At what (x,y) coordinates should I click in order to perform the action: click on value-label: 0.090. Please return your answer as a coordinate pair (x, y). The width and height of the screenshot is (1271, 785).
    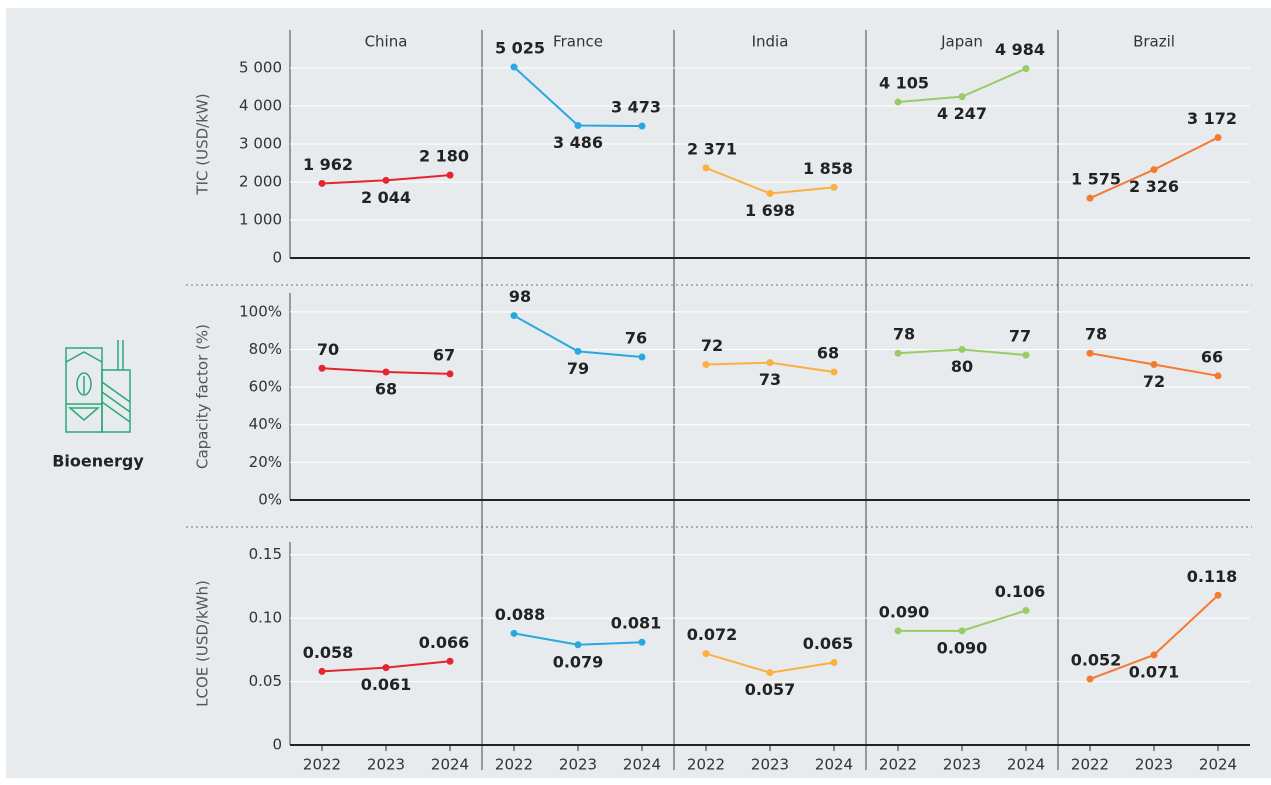
    Looking at the image, I should click on (904, 611).